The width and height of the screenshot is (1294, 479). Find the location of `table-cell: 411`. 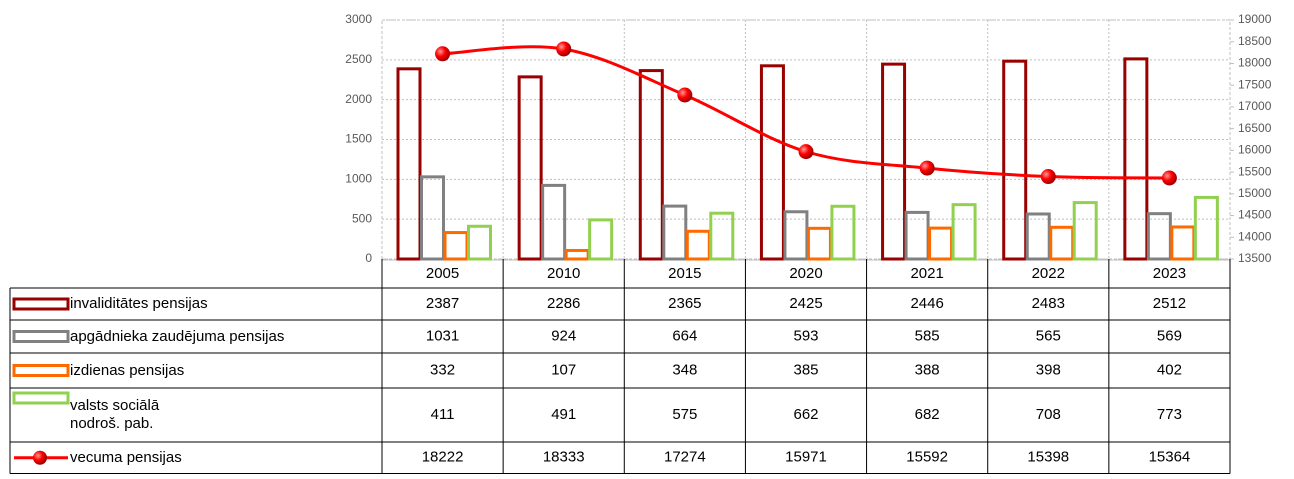

table-cell: 411 is located at coordinates (443, 414).